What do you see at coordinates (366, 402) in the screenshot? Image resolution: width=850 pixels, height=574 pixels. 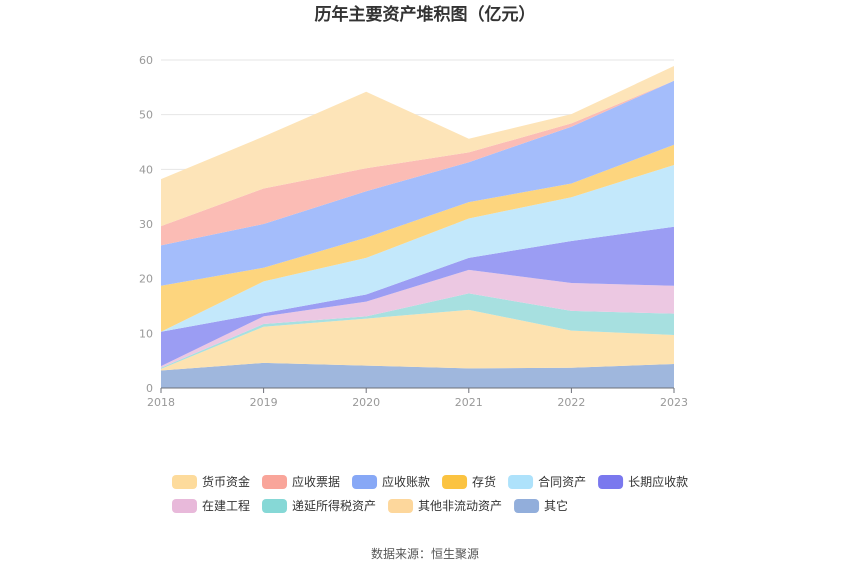 I see `x-tick-label: 2020` at bounding box center [366, 402].